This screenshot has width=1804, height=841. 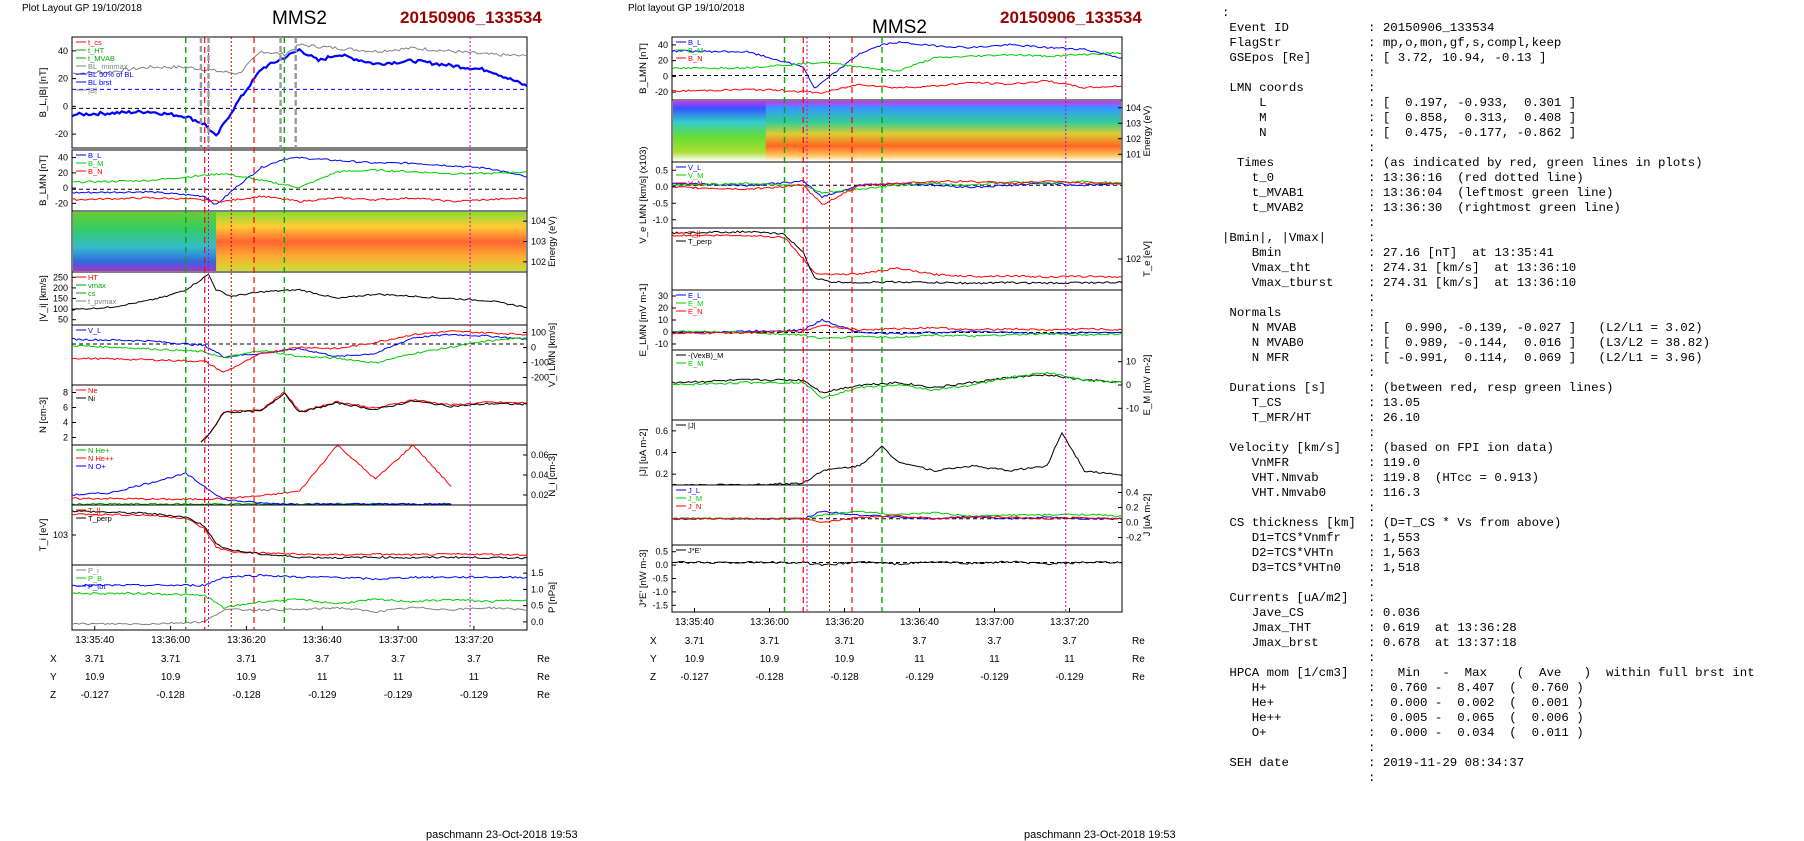 I want to click on info-line: M: [ 0.858, 0.313, 0.408 ], so click(x=1488, y=118).